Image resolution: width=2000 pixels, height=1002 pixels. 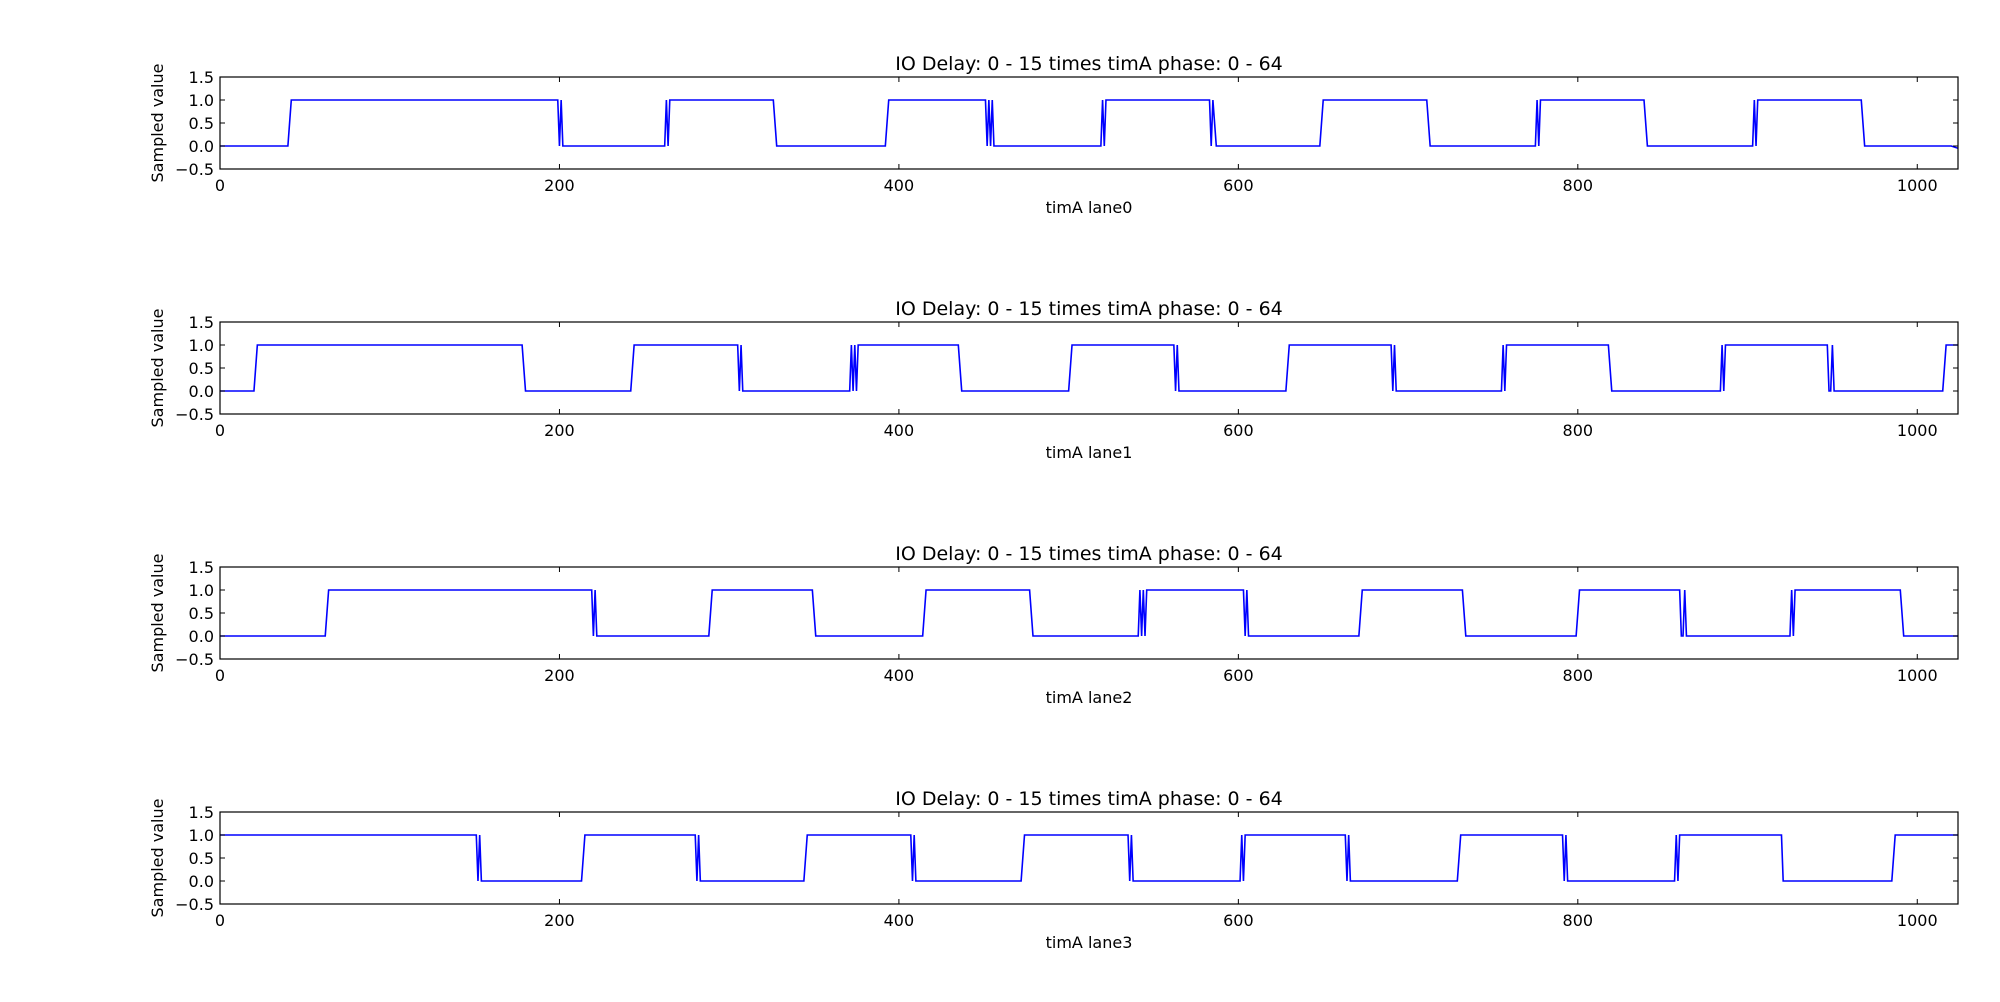 What do you see at coordinates (201, 567) in the screenshot?
I see `y-tick-label-2-4: 1.5` at bounding box center [201, 567].